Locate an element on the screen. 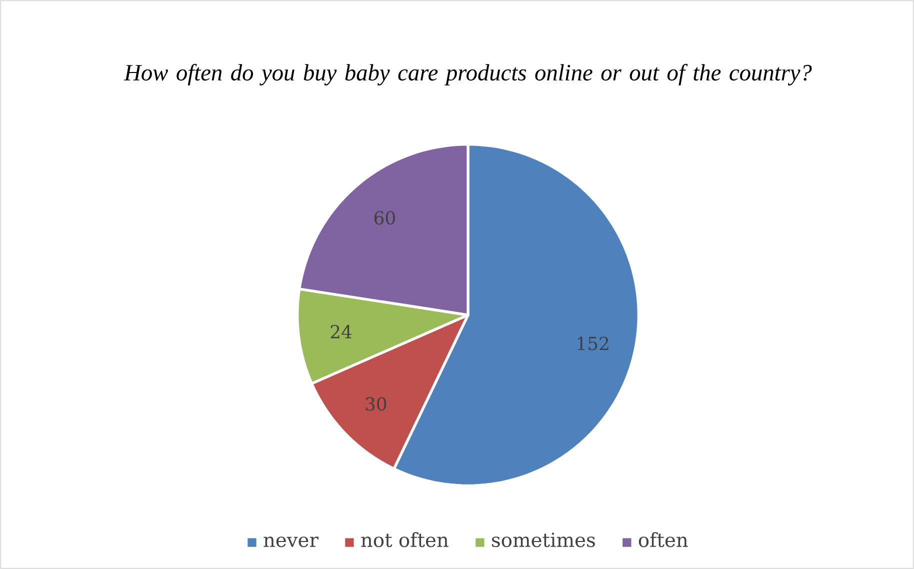 The height and width of the screenshot is (569, 914). data-label: 30 is located at coordinates (376, 404).